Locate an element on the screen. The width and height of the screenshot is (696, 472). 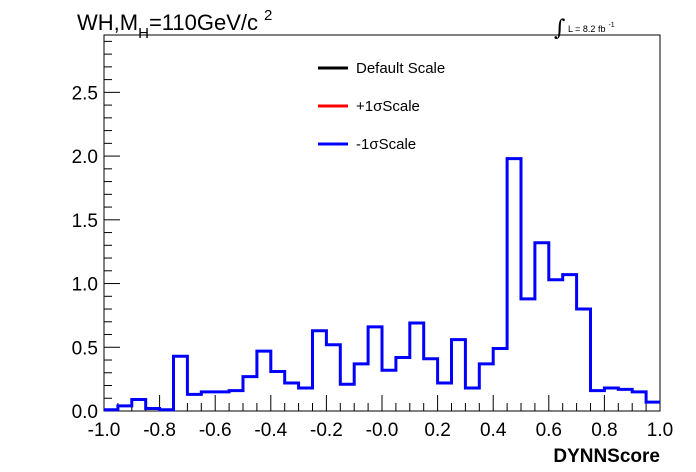
lumi-label: L = 8.2 fb -1 is located at coordinates (591, 28).